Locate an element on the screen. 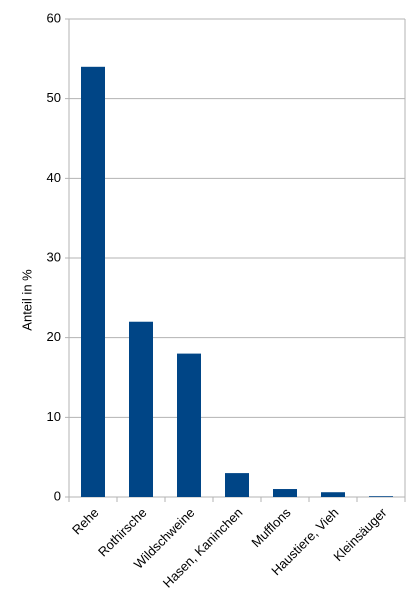  y-tick-label: 30 is located at coordinates (54, 256).